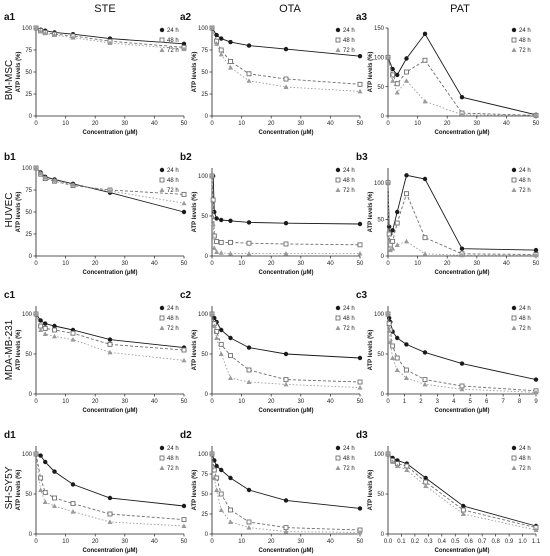 The height and width of the screenshot is (556, 550). I want to click on x-tick-label: 5, so click(471, 402).